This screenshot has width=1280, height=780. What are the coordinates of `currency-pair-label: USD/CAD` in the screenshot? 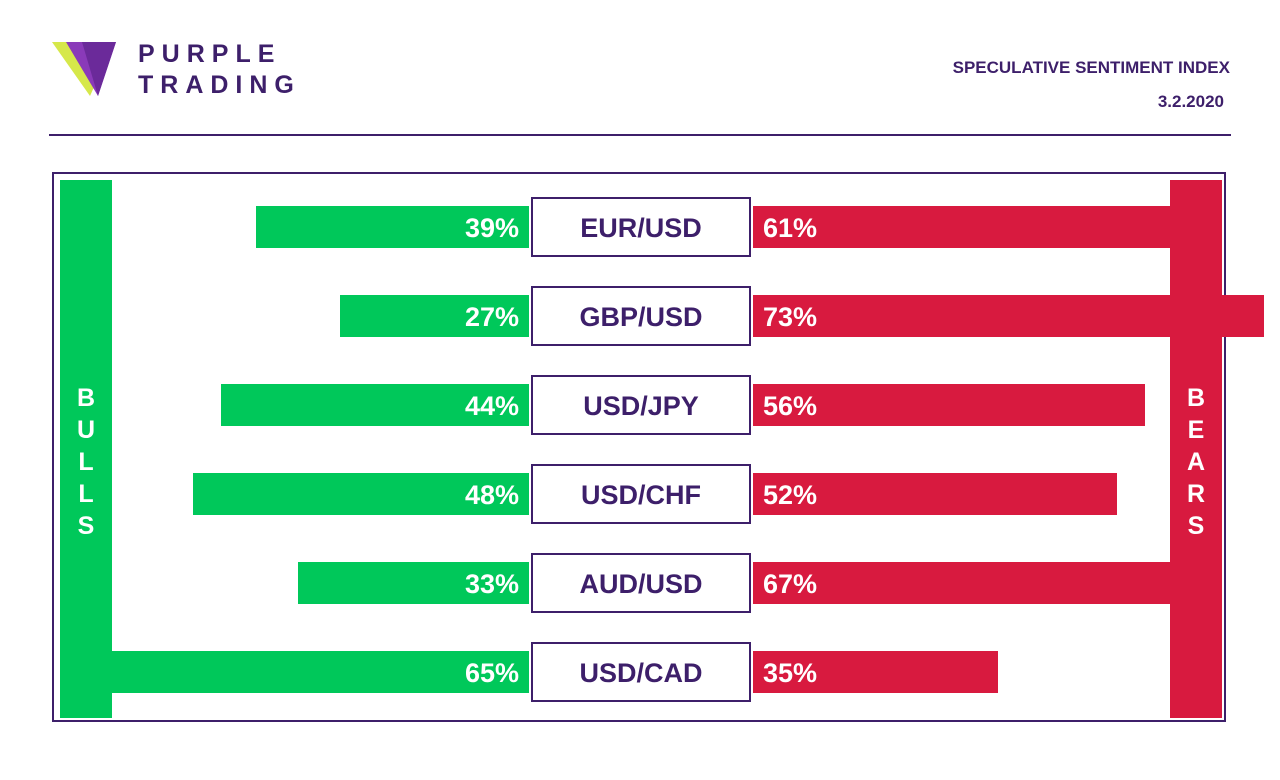 It's located at (640, 673).